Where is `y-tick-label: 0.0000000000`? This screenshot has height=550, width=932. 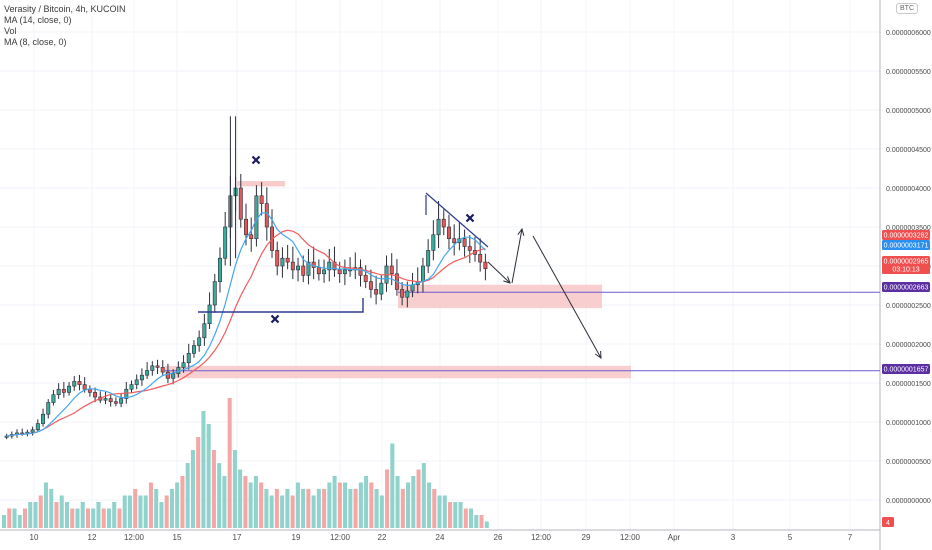 y-tick-label: 0.0000000000 is located at coordinates (908, 501).